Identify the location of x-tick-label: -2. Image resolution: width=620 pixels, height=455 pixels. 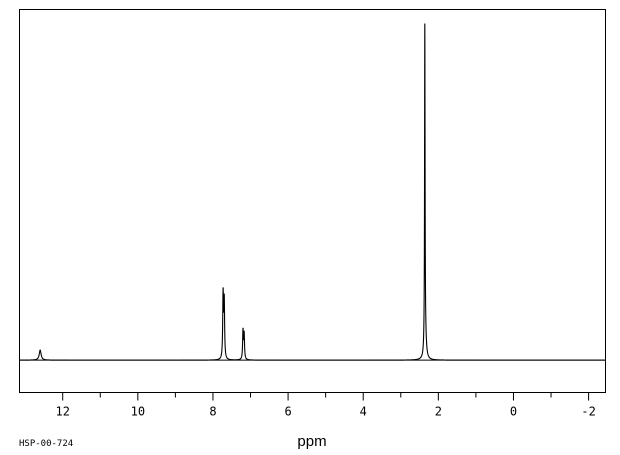
(588, 412).